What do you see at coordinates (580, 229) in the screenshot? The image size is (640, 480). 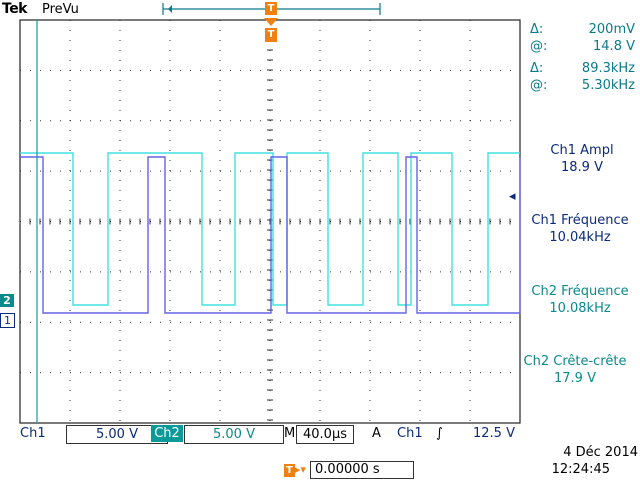 I see `measurement-ch1-frequency: Ch1 Fréquence 10.04kHz` at bounding box center [580, 229].